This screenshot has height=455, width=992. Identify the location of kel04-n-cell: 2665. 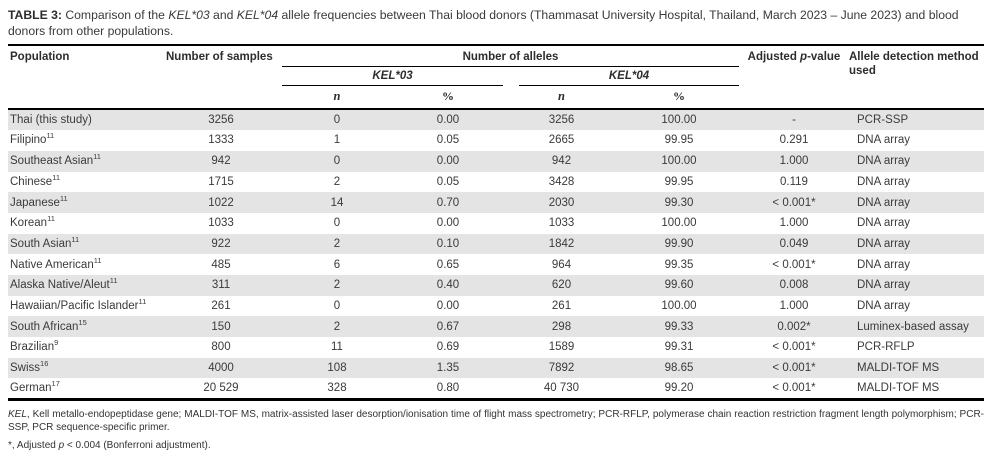
(561, 140).